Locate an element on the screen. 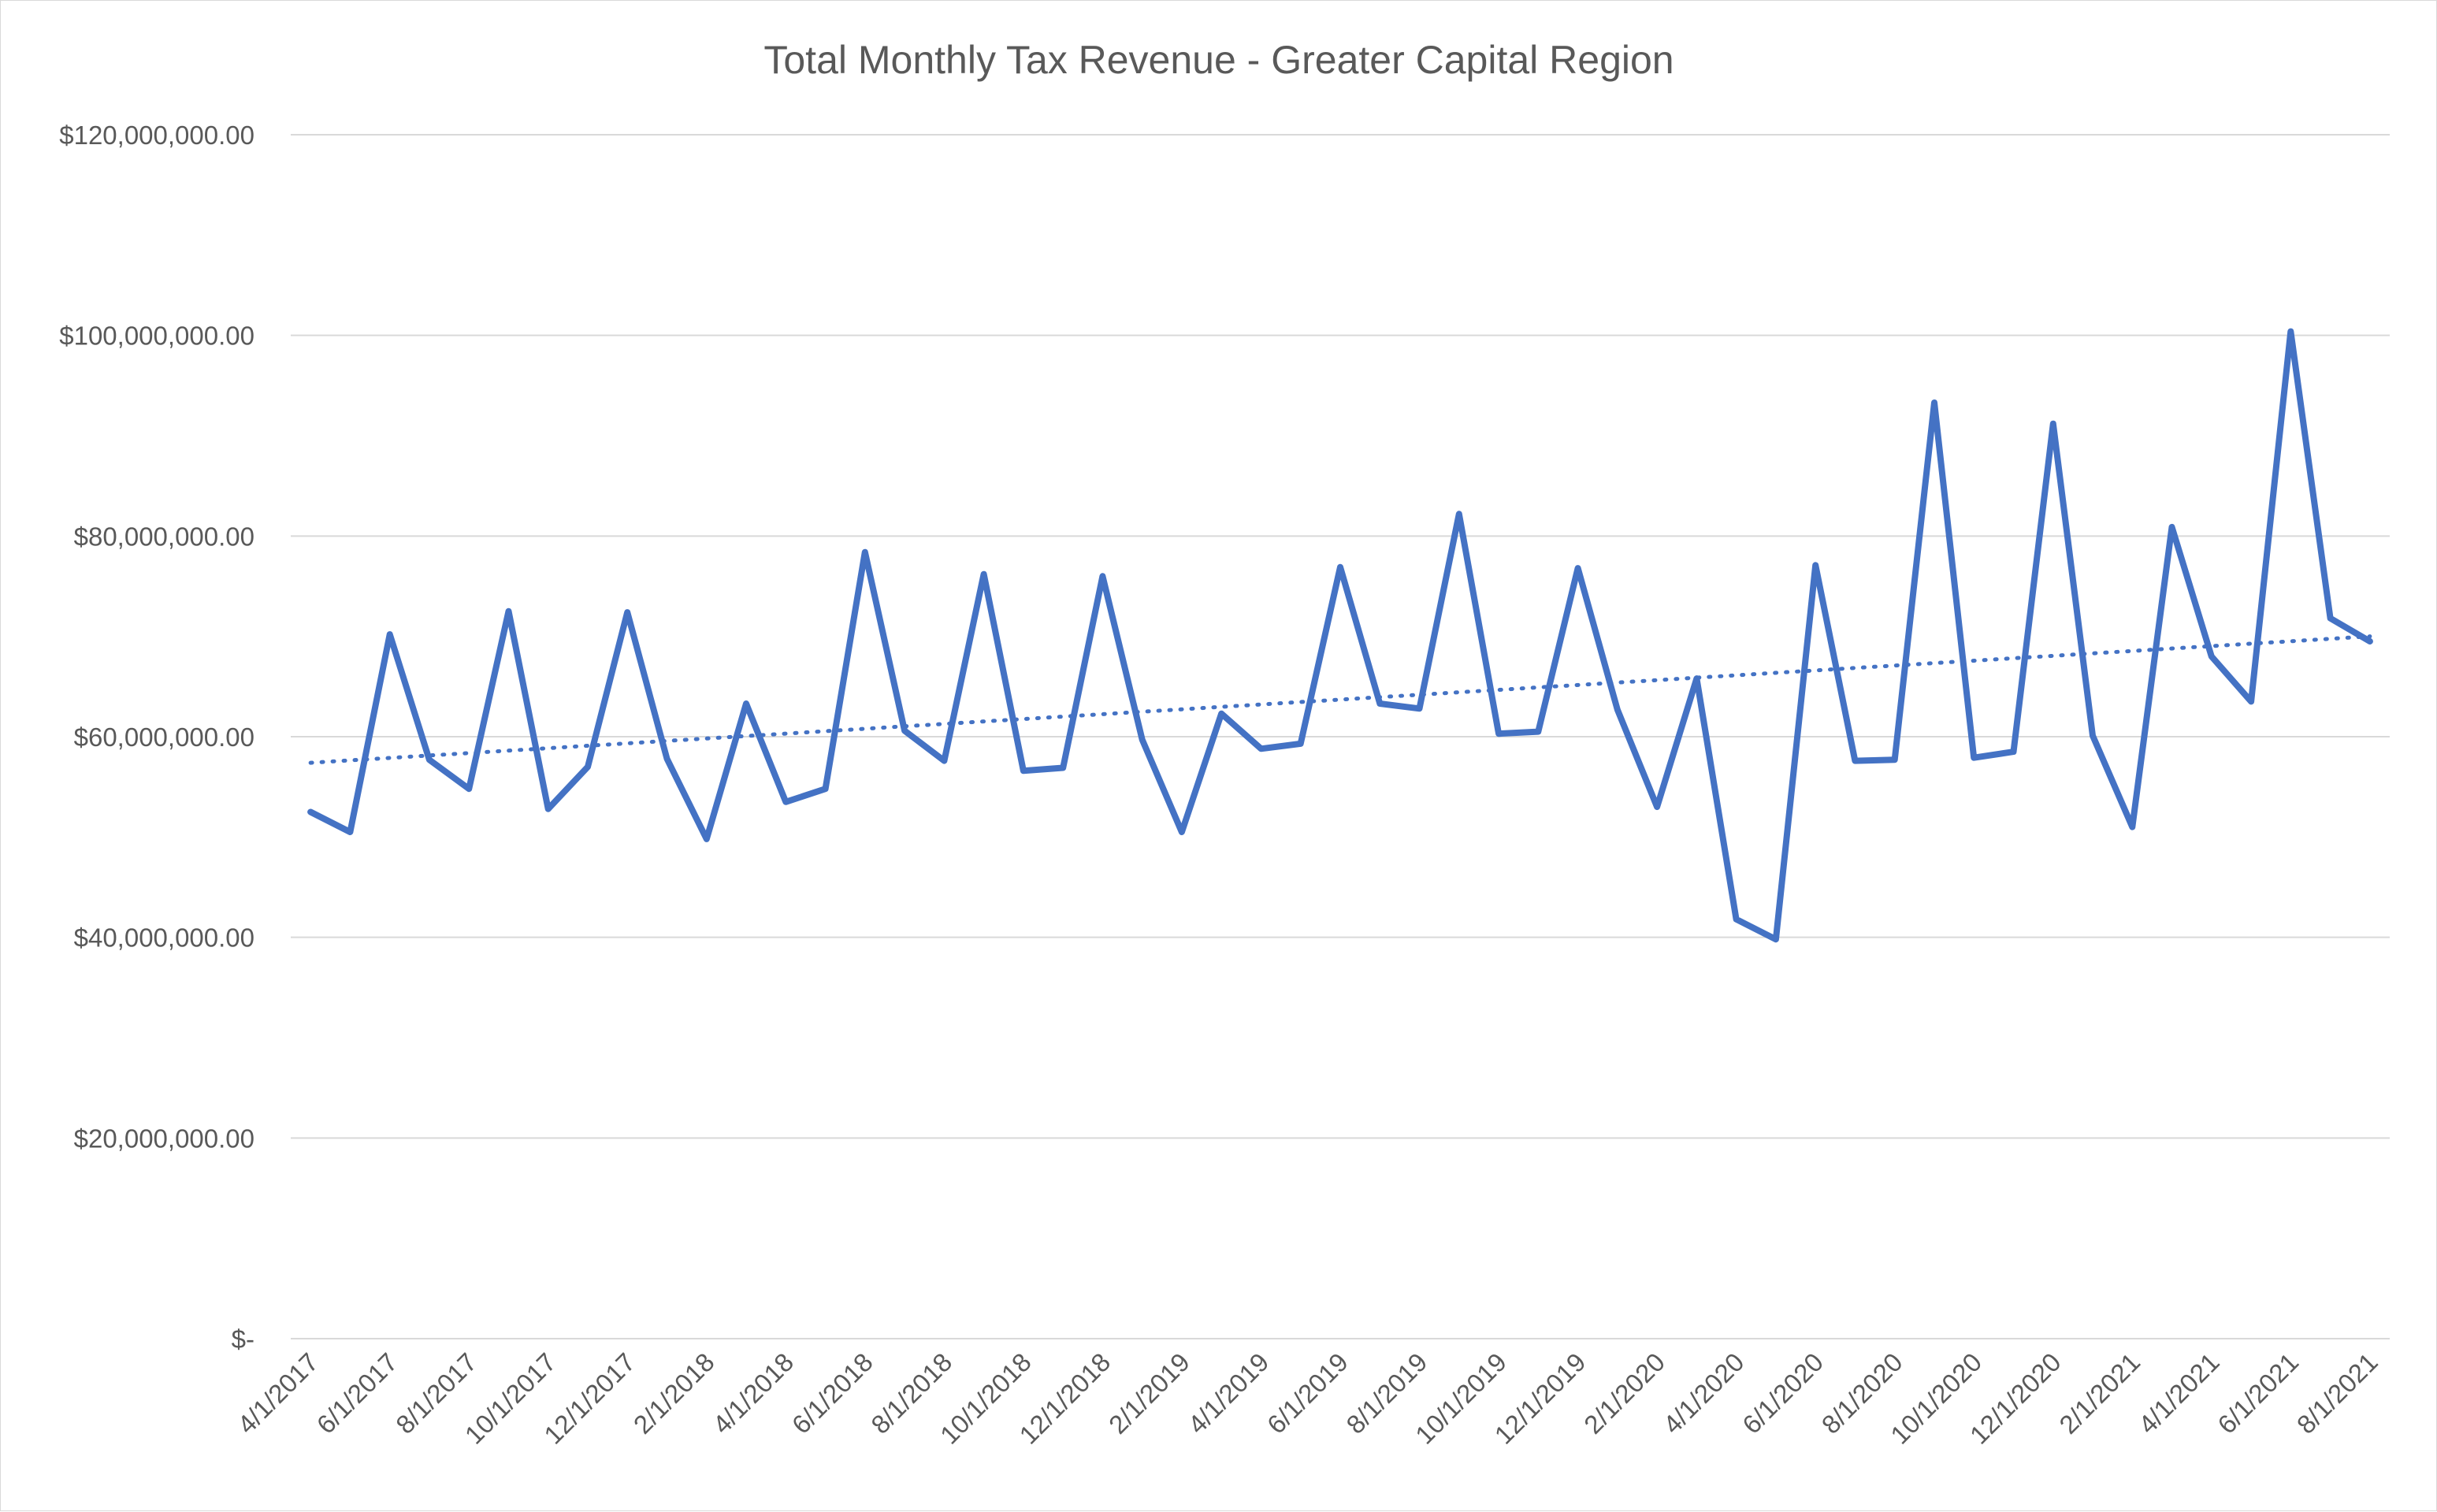 Image resolution: width=2437 pixels, height=1512 pixels. y-tick-label: $20,000,000.00 is located at coordinates (164, 1138).